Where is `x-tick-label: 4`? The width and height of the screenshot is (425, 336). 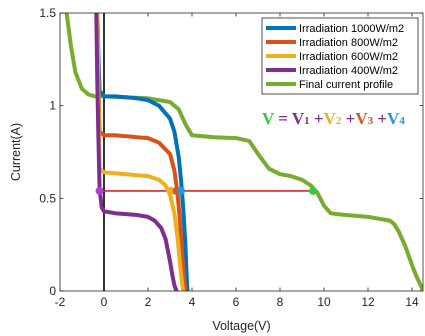 x-tick-label: 4 is located at coordinates (192, 302).